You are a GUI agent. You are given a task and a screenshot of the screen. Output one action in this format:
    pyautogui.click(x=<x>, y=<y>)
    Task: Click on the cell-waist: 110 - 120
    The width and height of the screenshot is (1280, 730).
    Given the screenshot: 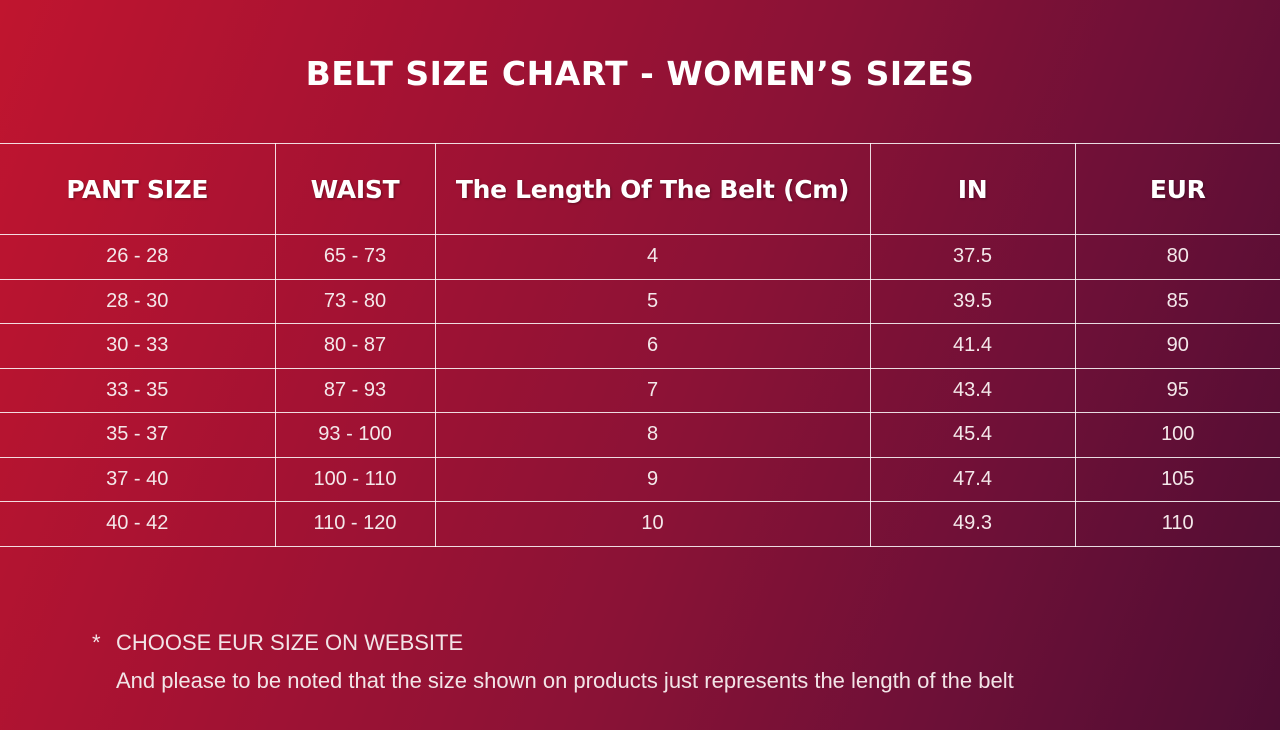 What is the action you would take?
    pyautogui.click(x=355, y=524)
    